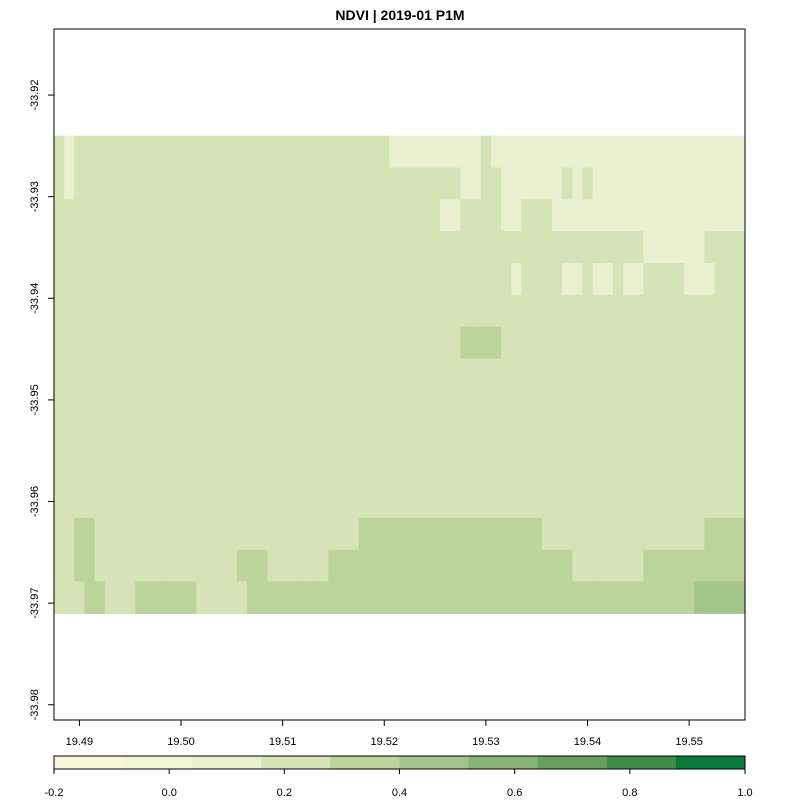 This screenshot has width=800, height=800. Describe the element at coordinates (744, 793) in the screenshot. I see `colorbar-tick-label: 1.0` at that location.